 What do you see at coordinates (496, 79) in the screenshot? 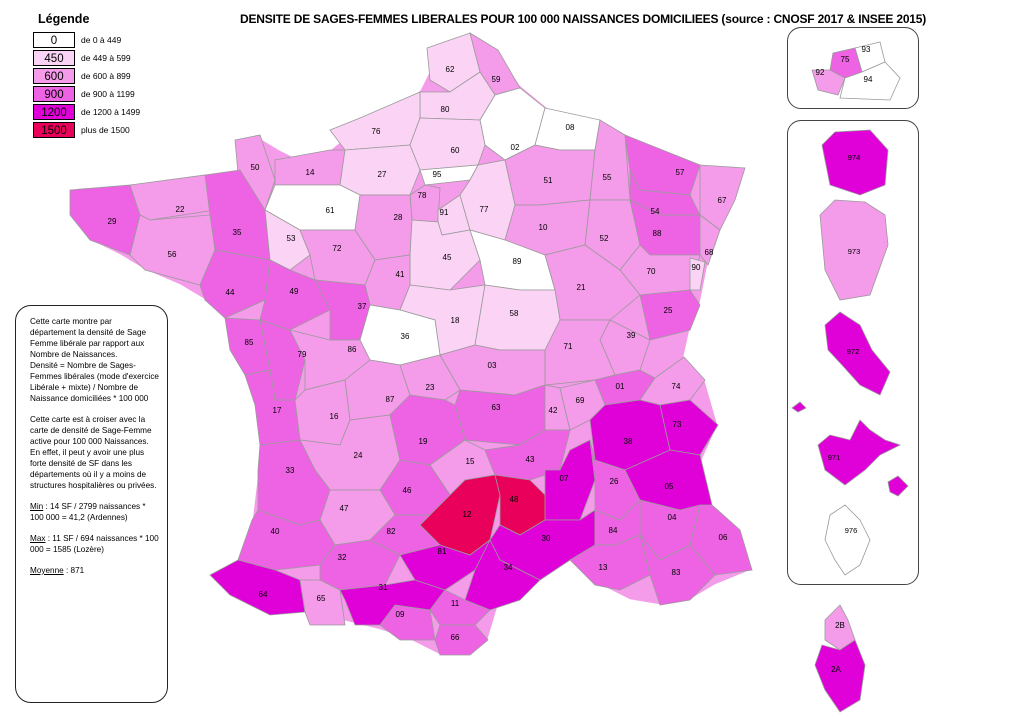
I see `department-label-59: 59` at bounding box center [496, 79].